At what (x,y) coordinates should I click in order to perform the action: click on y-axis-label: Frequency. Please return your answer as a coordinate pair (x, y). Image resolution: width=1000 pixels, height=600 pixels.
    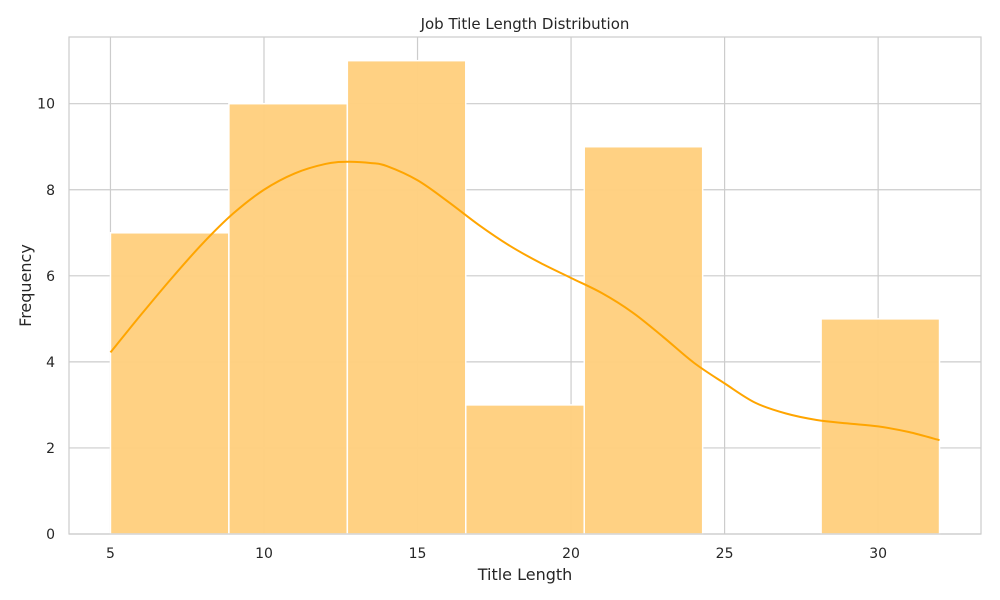
    Looking at the image, I should click on (25, 285).